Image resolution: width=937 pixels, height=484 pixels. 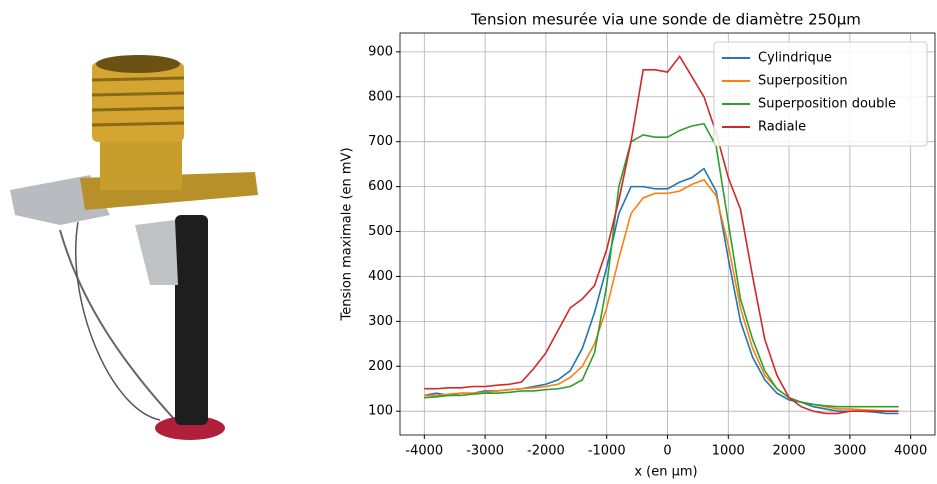 I want to click on y-tick-label: 700, so click(x=380, y=141).